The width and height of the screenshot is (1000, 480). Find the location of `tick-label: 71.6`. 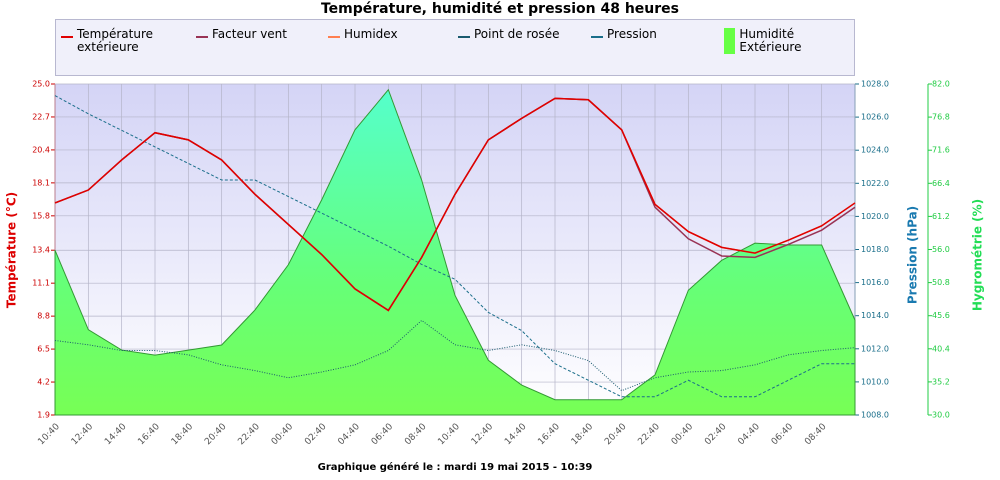

tick-label: 71.6 is located at coordinates (941, 150).